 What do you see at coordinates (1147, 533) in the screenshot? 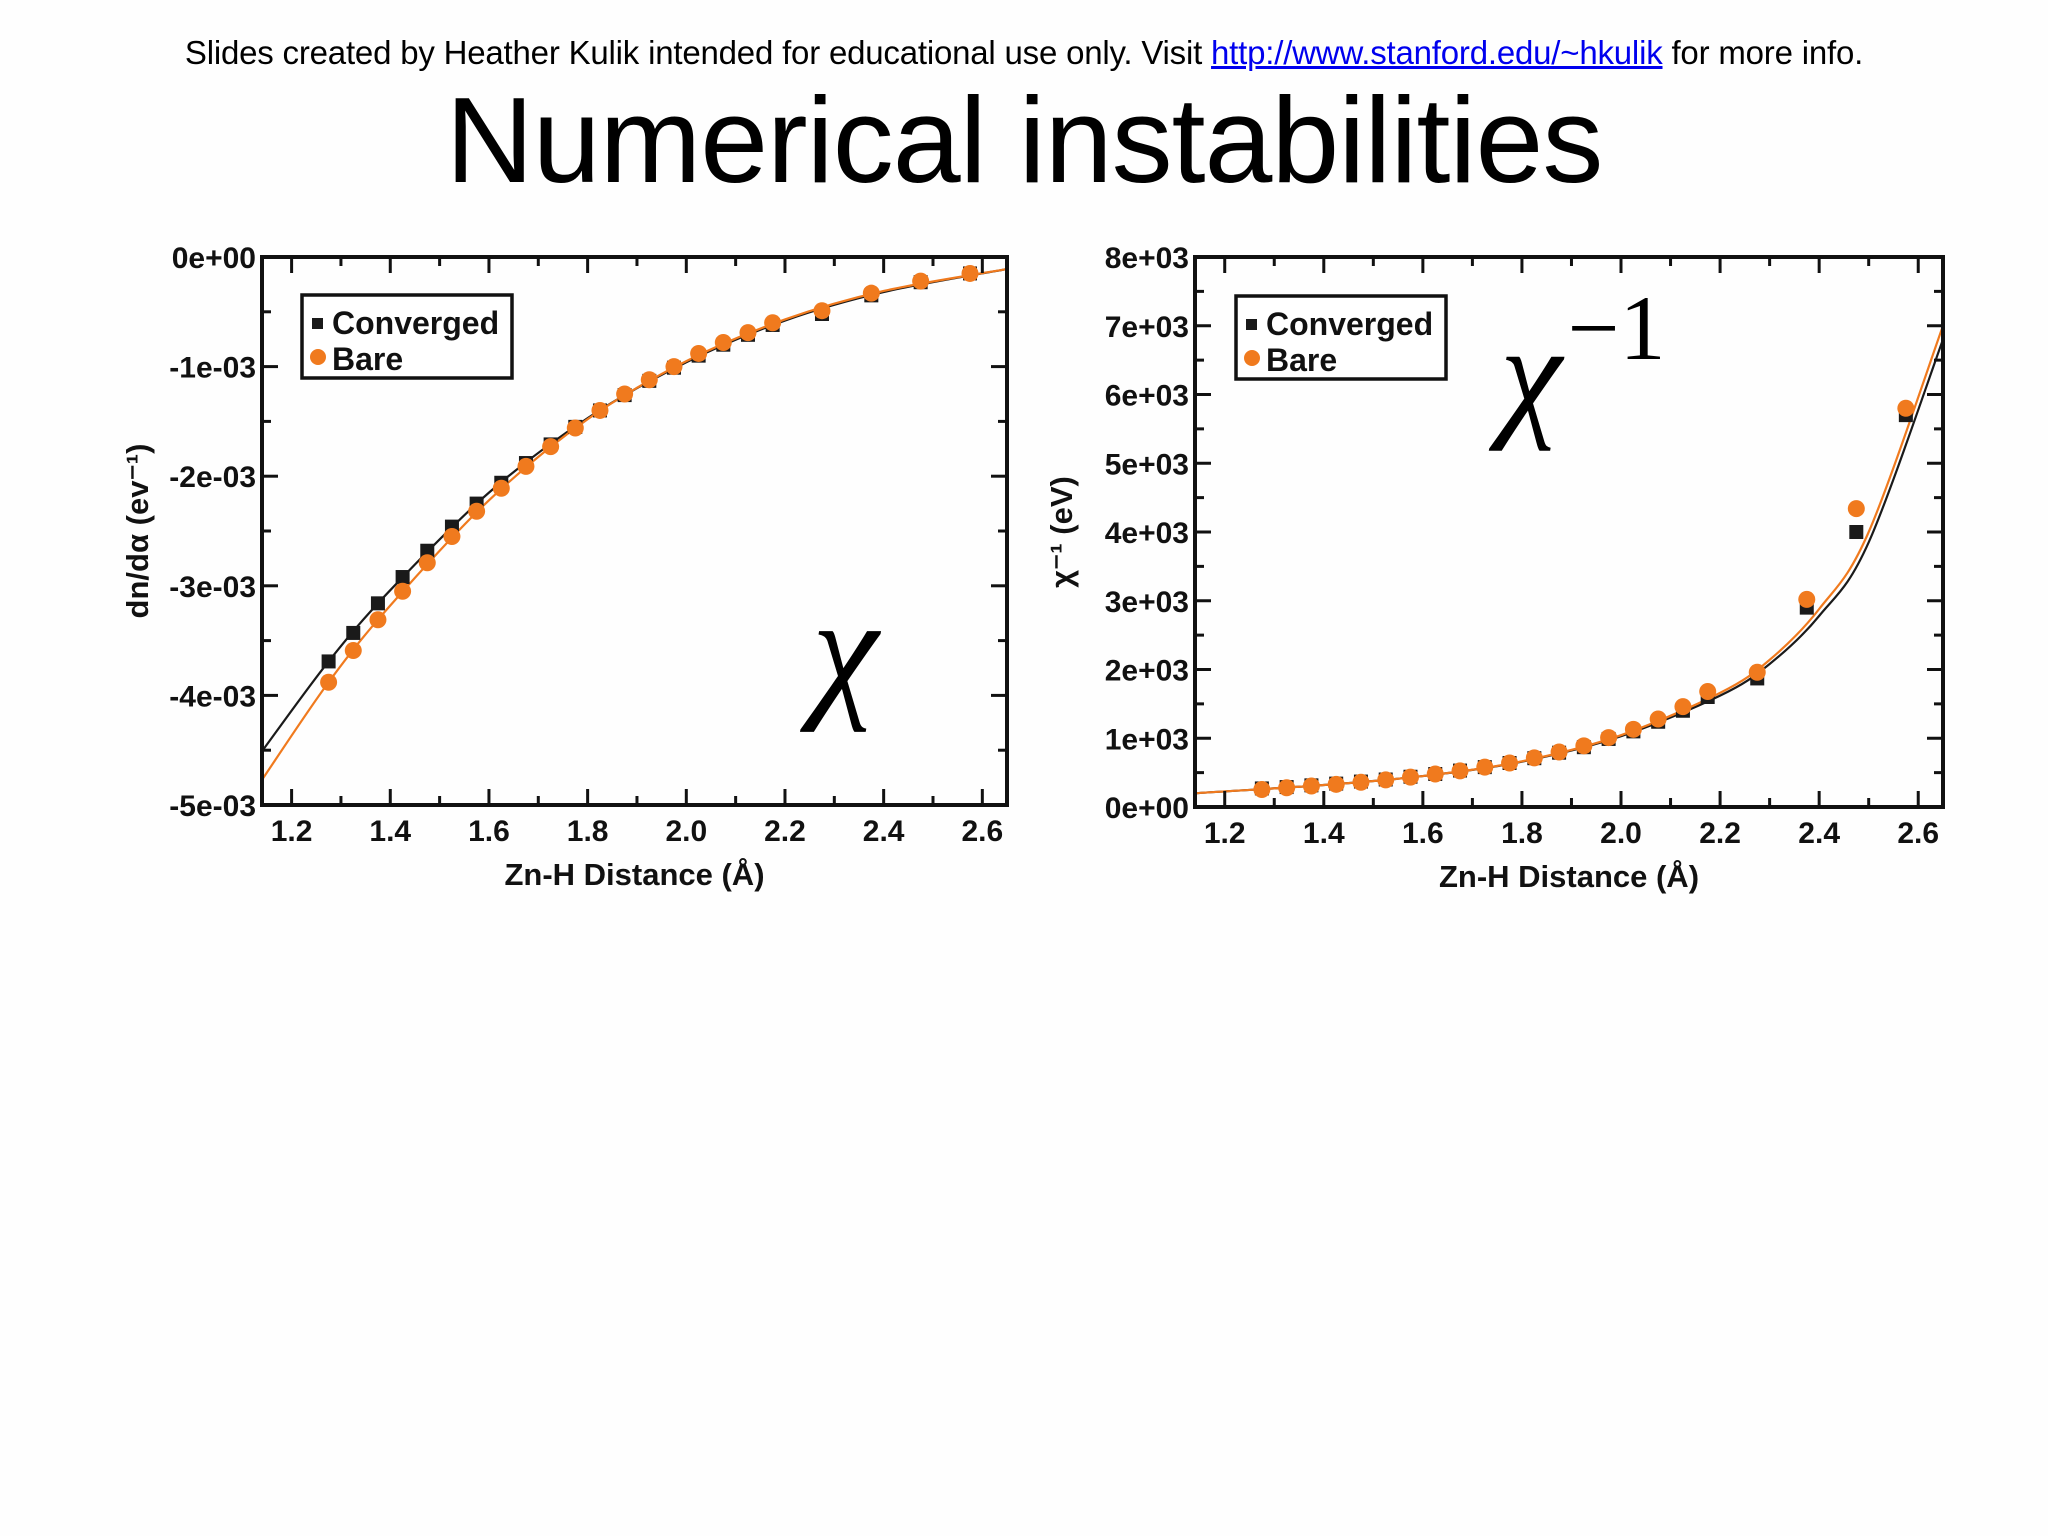
I see `y-tick-label: 4e+03` at bounding box center [1147, 533].